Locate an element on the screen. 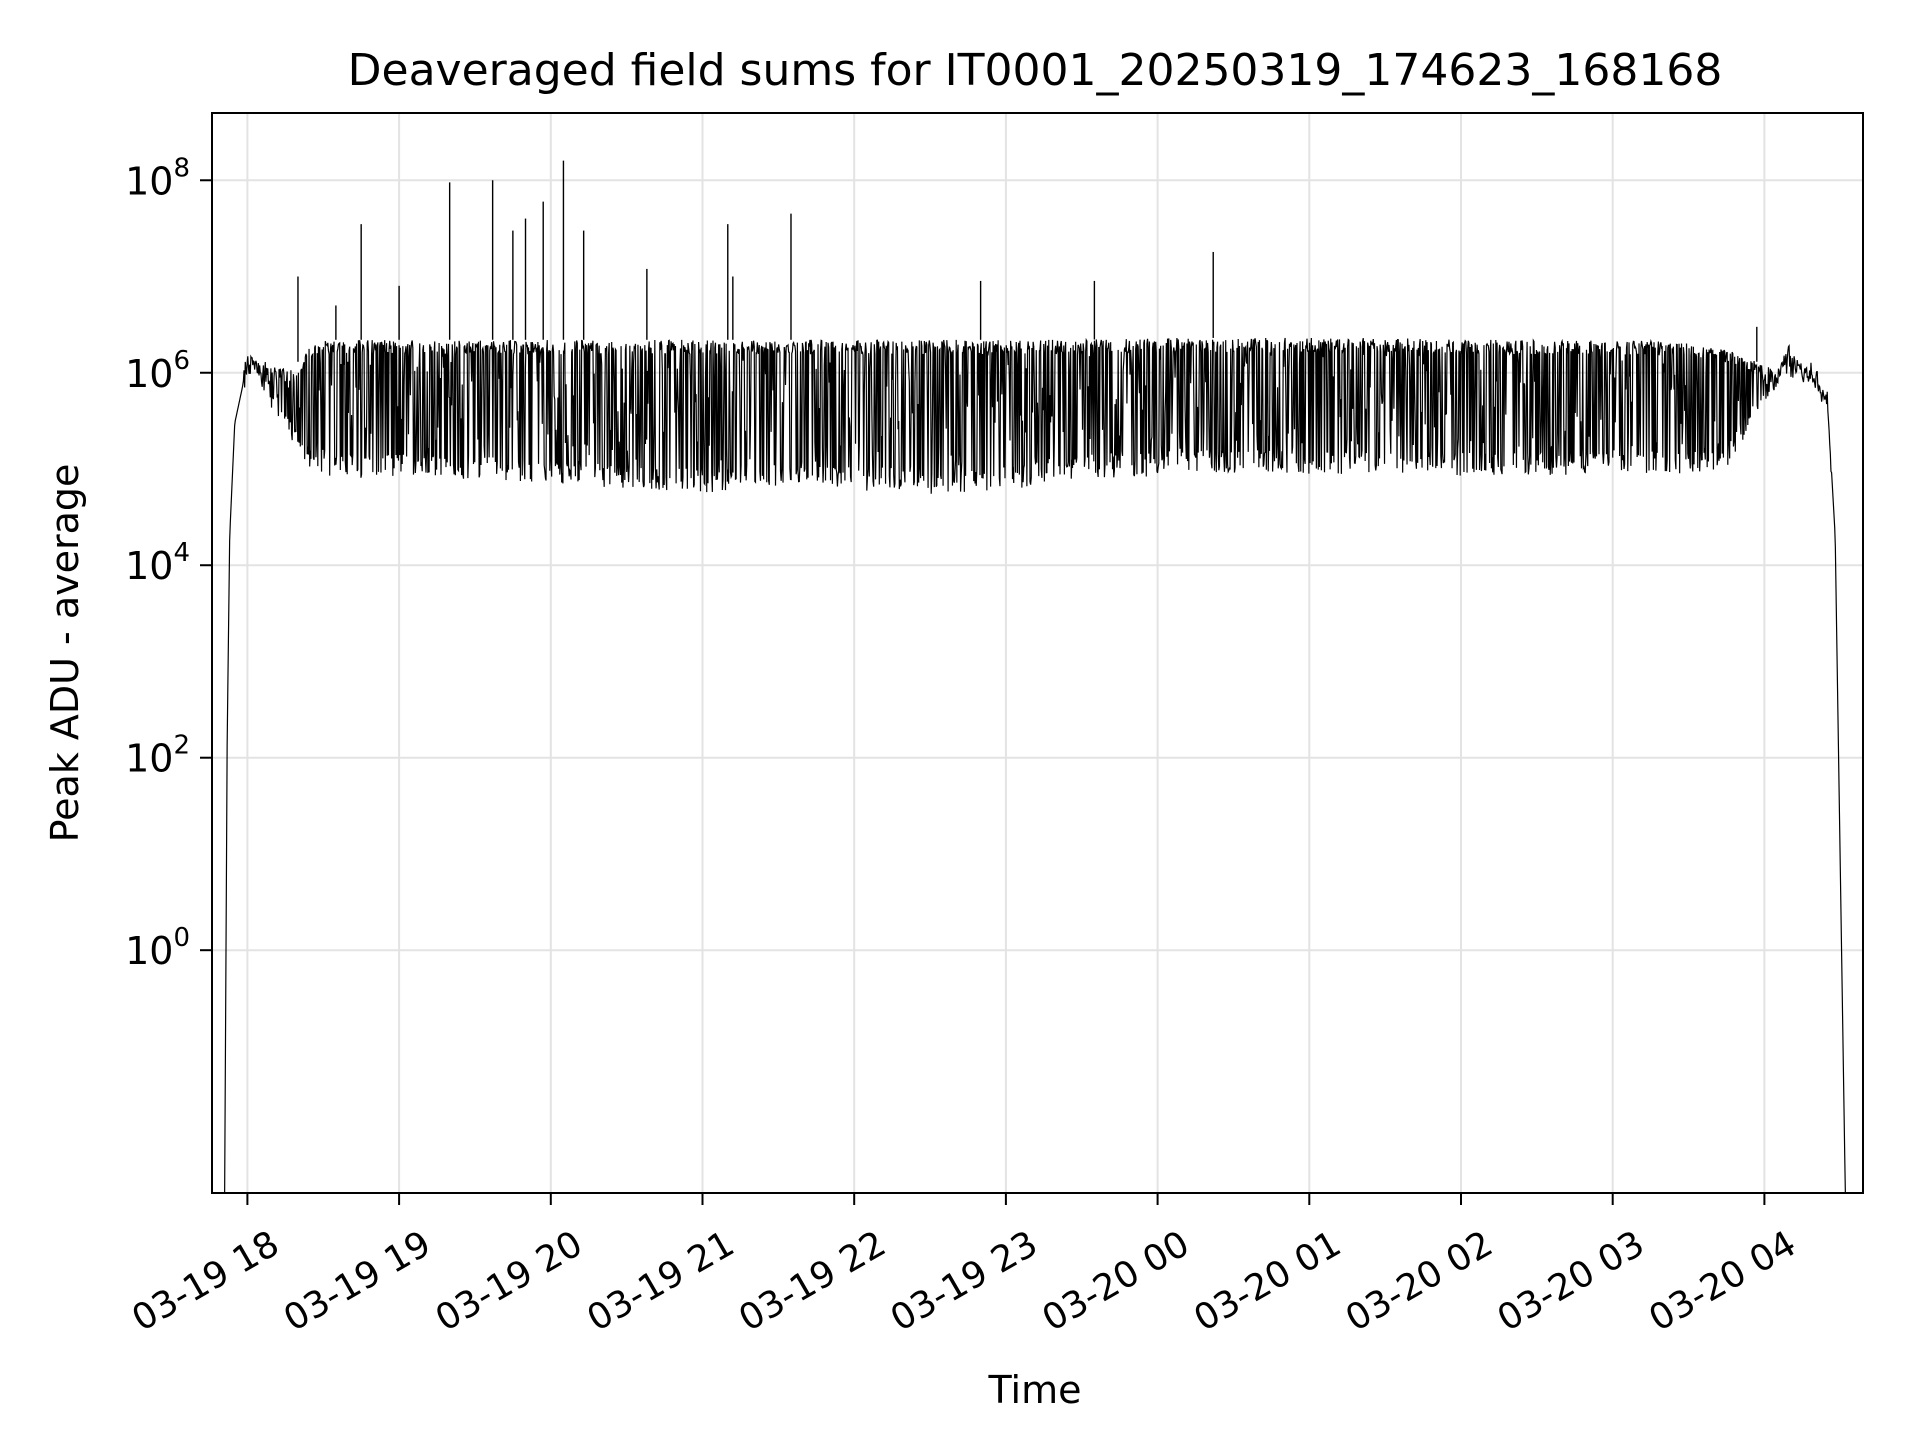 The width and height of the screenshot is (1920, 1440). y-tick-label: 10⁶ is located at coordinates (157, 371).